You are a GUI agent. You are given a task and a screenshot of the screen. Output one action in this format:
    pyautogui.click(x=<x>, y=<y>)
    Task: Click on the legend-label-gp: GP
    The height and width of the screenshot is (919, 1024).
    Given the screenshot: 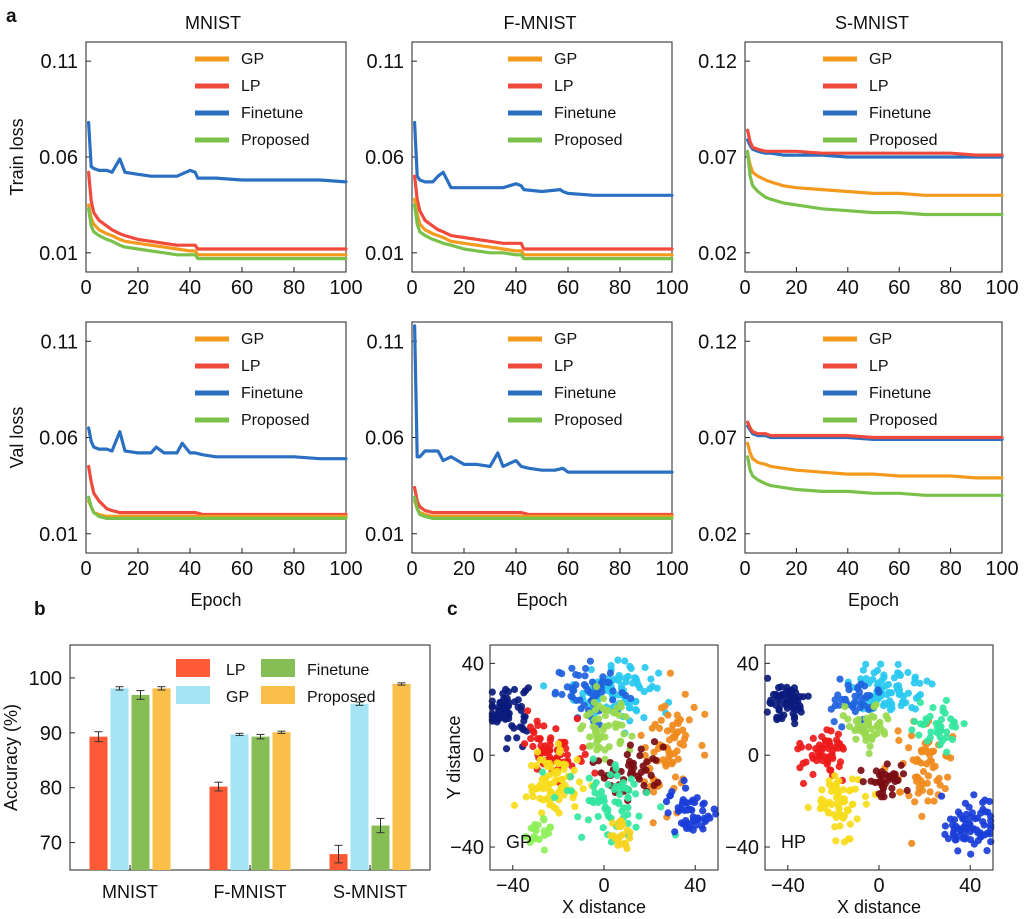 What is the action you would take?
    pyautogui.click(x=237, y=697)
    